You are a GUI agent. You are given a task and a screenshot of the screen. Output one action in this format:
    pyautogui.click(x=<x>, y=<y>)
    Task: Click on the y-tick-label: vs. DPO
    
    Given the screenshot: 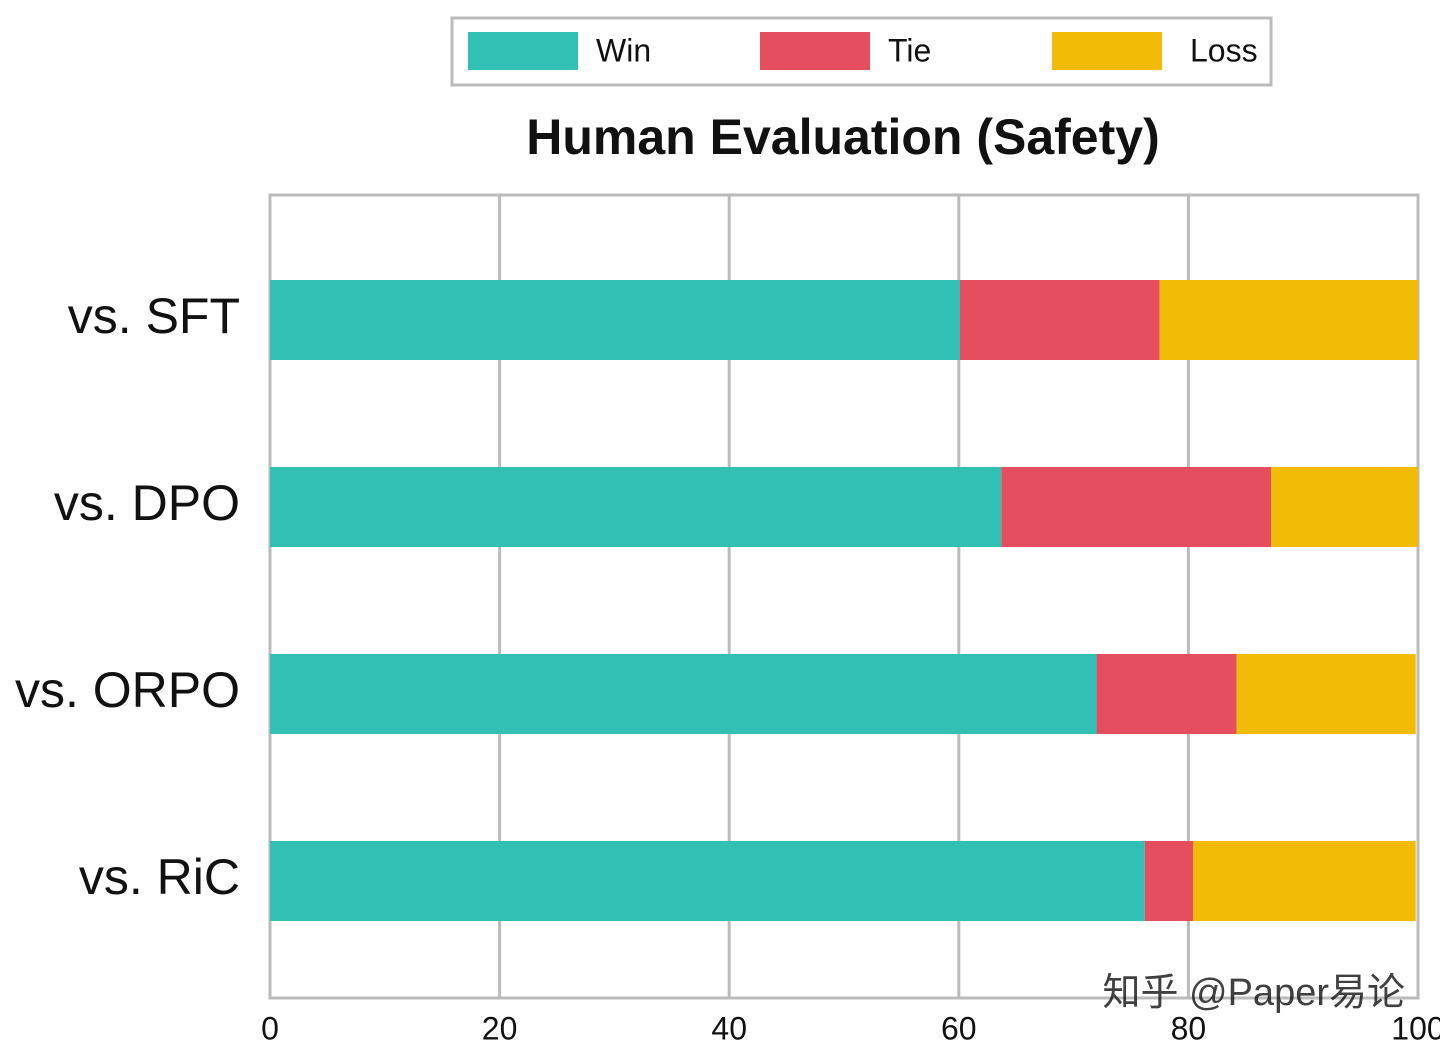 What is the action you would take?
    pyautogui.click(x=147, y=503)
    